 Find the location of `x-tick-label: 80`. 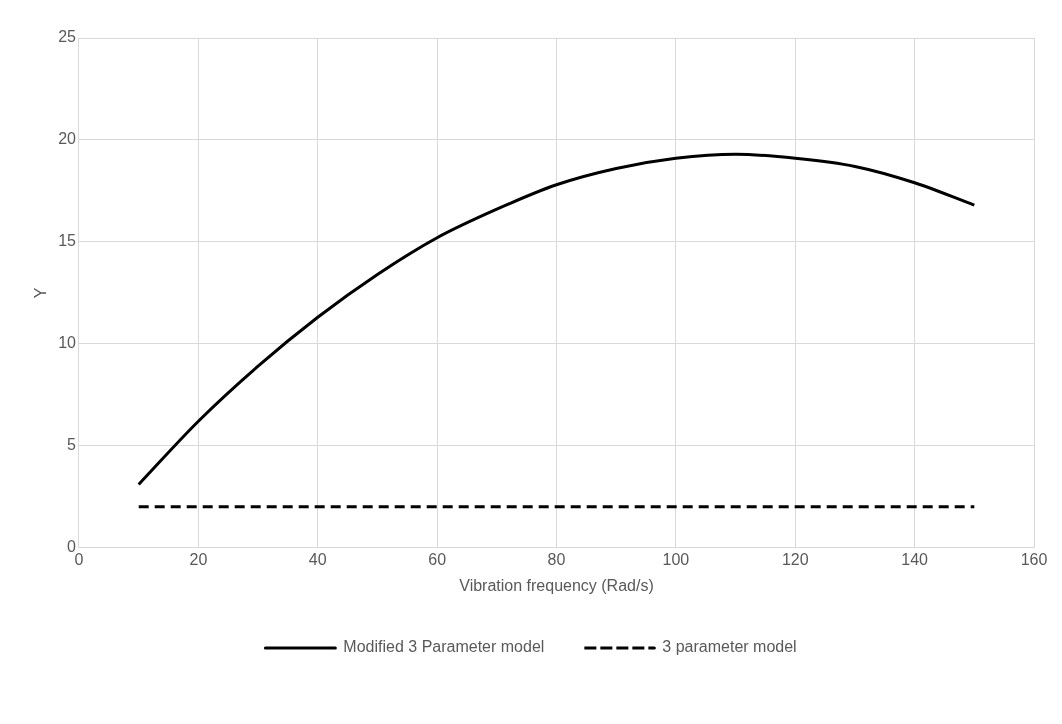

x-tick-label: 80 is located at coordinates (556, 559).